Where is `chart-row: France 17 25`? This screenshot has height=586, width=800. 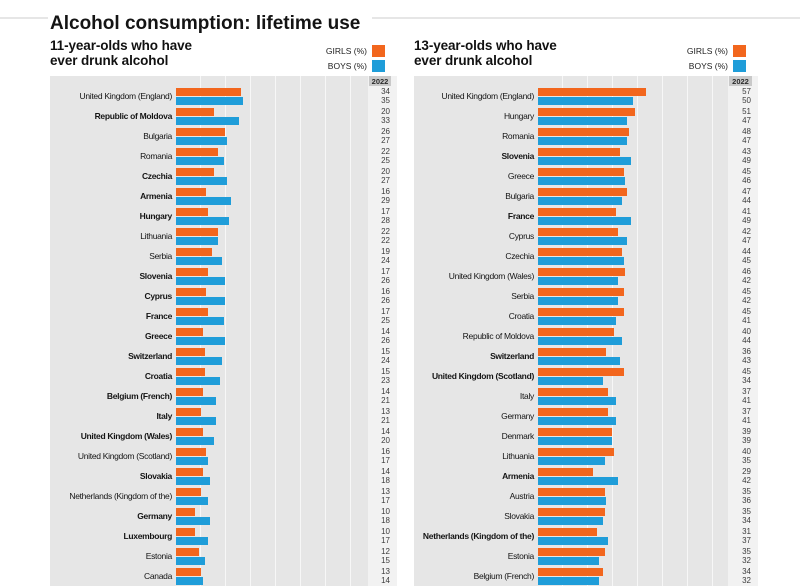
chart-row: France 17 25 is located at coordinates (223, 316).